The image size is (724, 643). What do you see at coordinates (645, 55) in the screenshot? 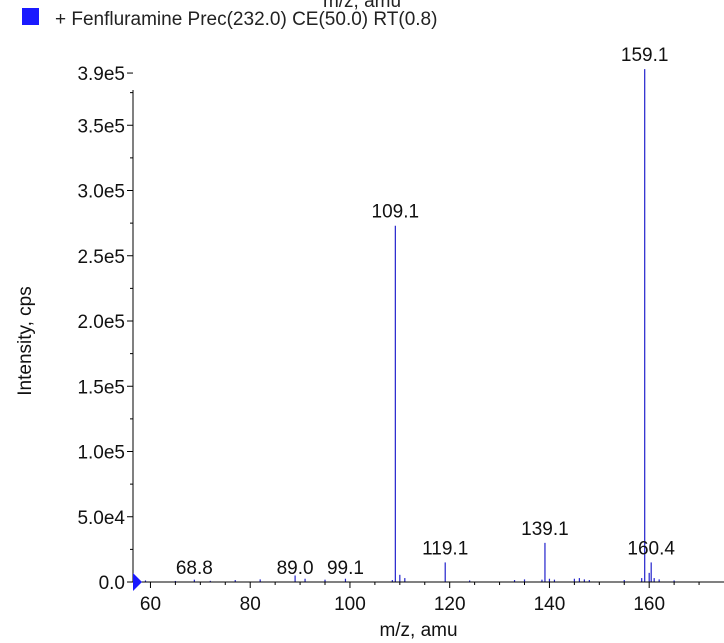
I see `peak-label: 159.1` at bounding box center [645, 55].